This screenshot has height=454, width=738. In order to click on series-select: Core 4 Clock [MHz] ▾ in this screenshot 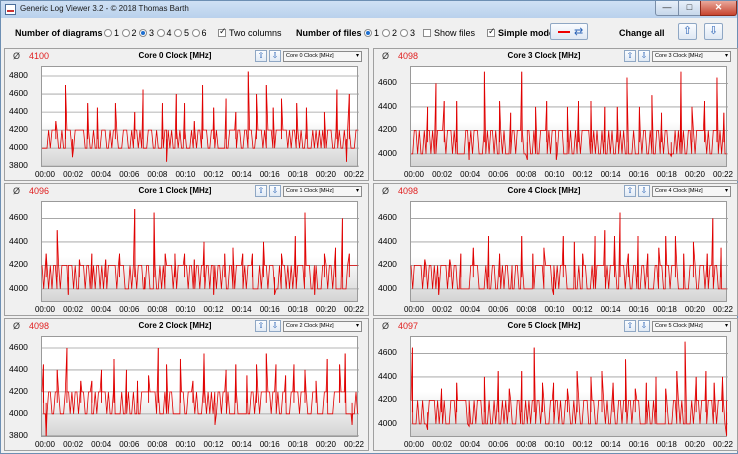, I will do `click(691, 191)`.